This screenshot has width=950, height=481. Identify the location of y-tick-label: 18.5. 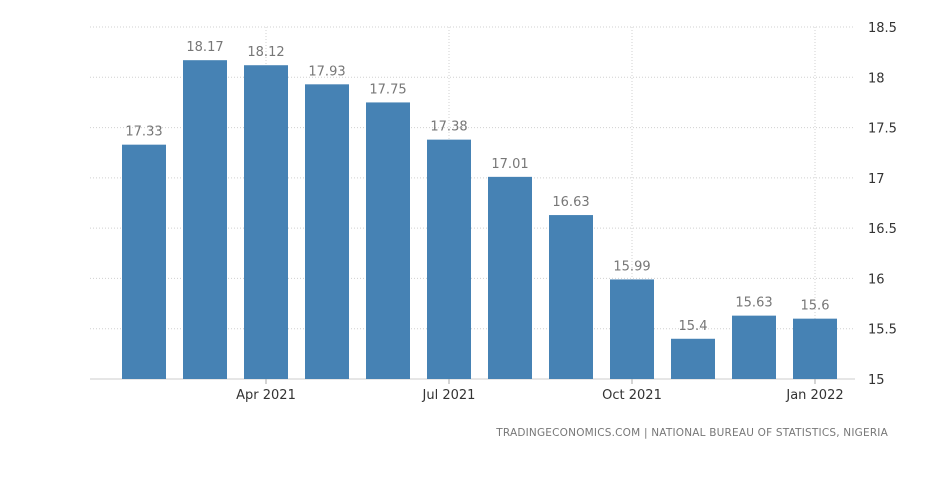
(882, 28).